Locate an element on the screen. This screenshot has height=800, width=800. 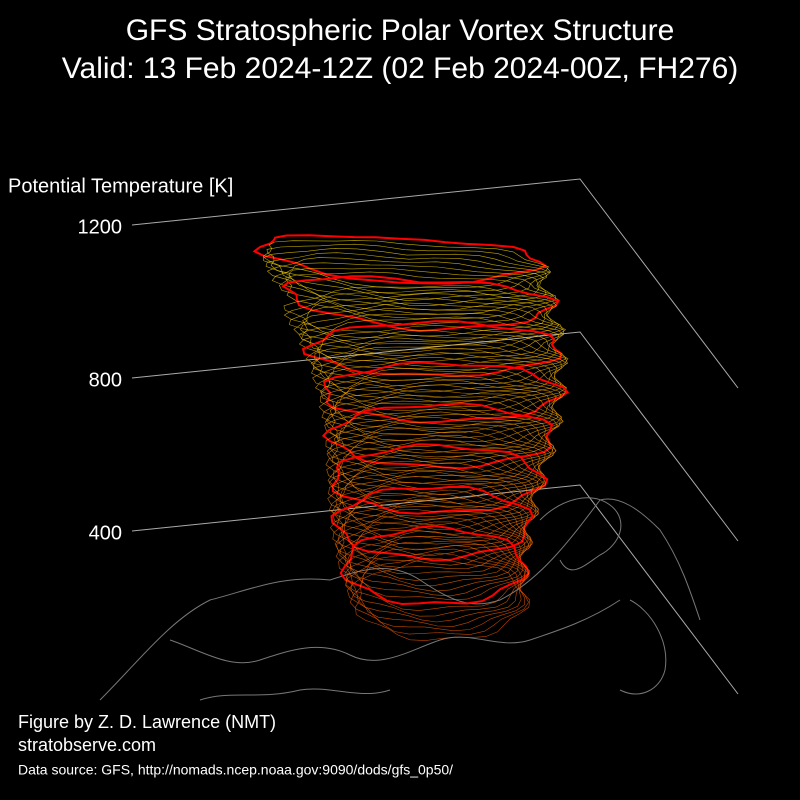
website: stratobserve.com is located at coordinates (87, 745).